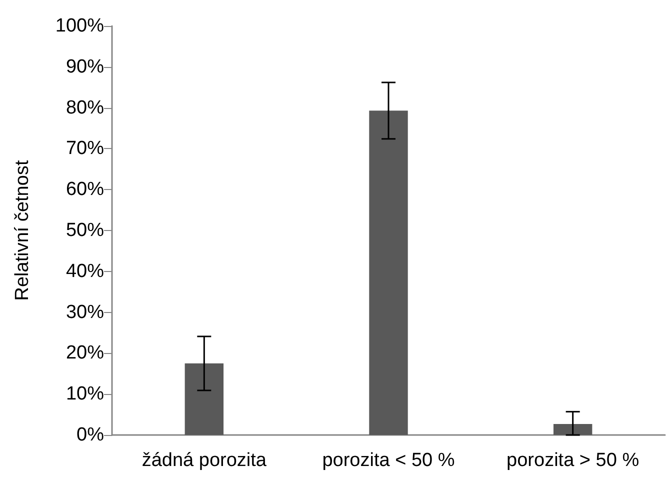 Image resolution: width=667 pixels, height=495 pixels. Describe the element at coordinates (85, 353) in the screenshot. I see `y-tick-label: 20%` at that location.